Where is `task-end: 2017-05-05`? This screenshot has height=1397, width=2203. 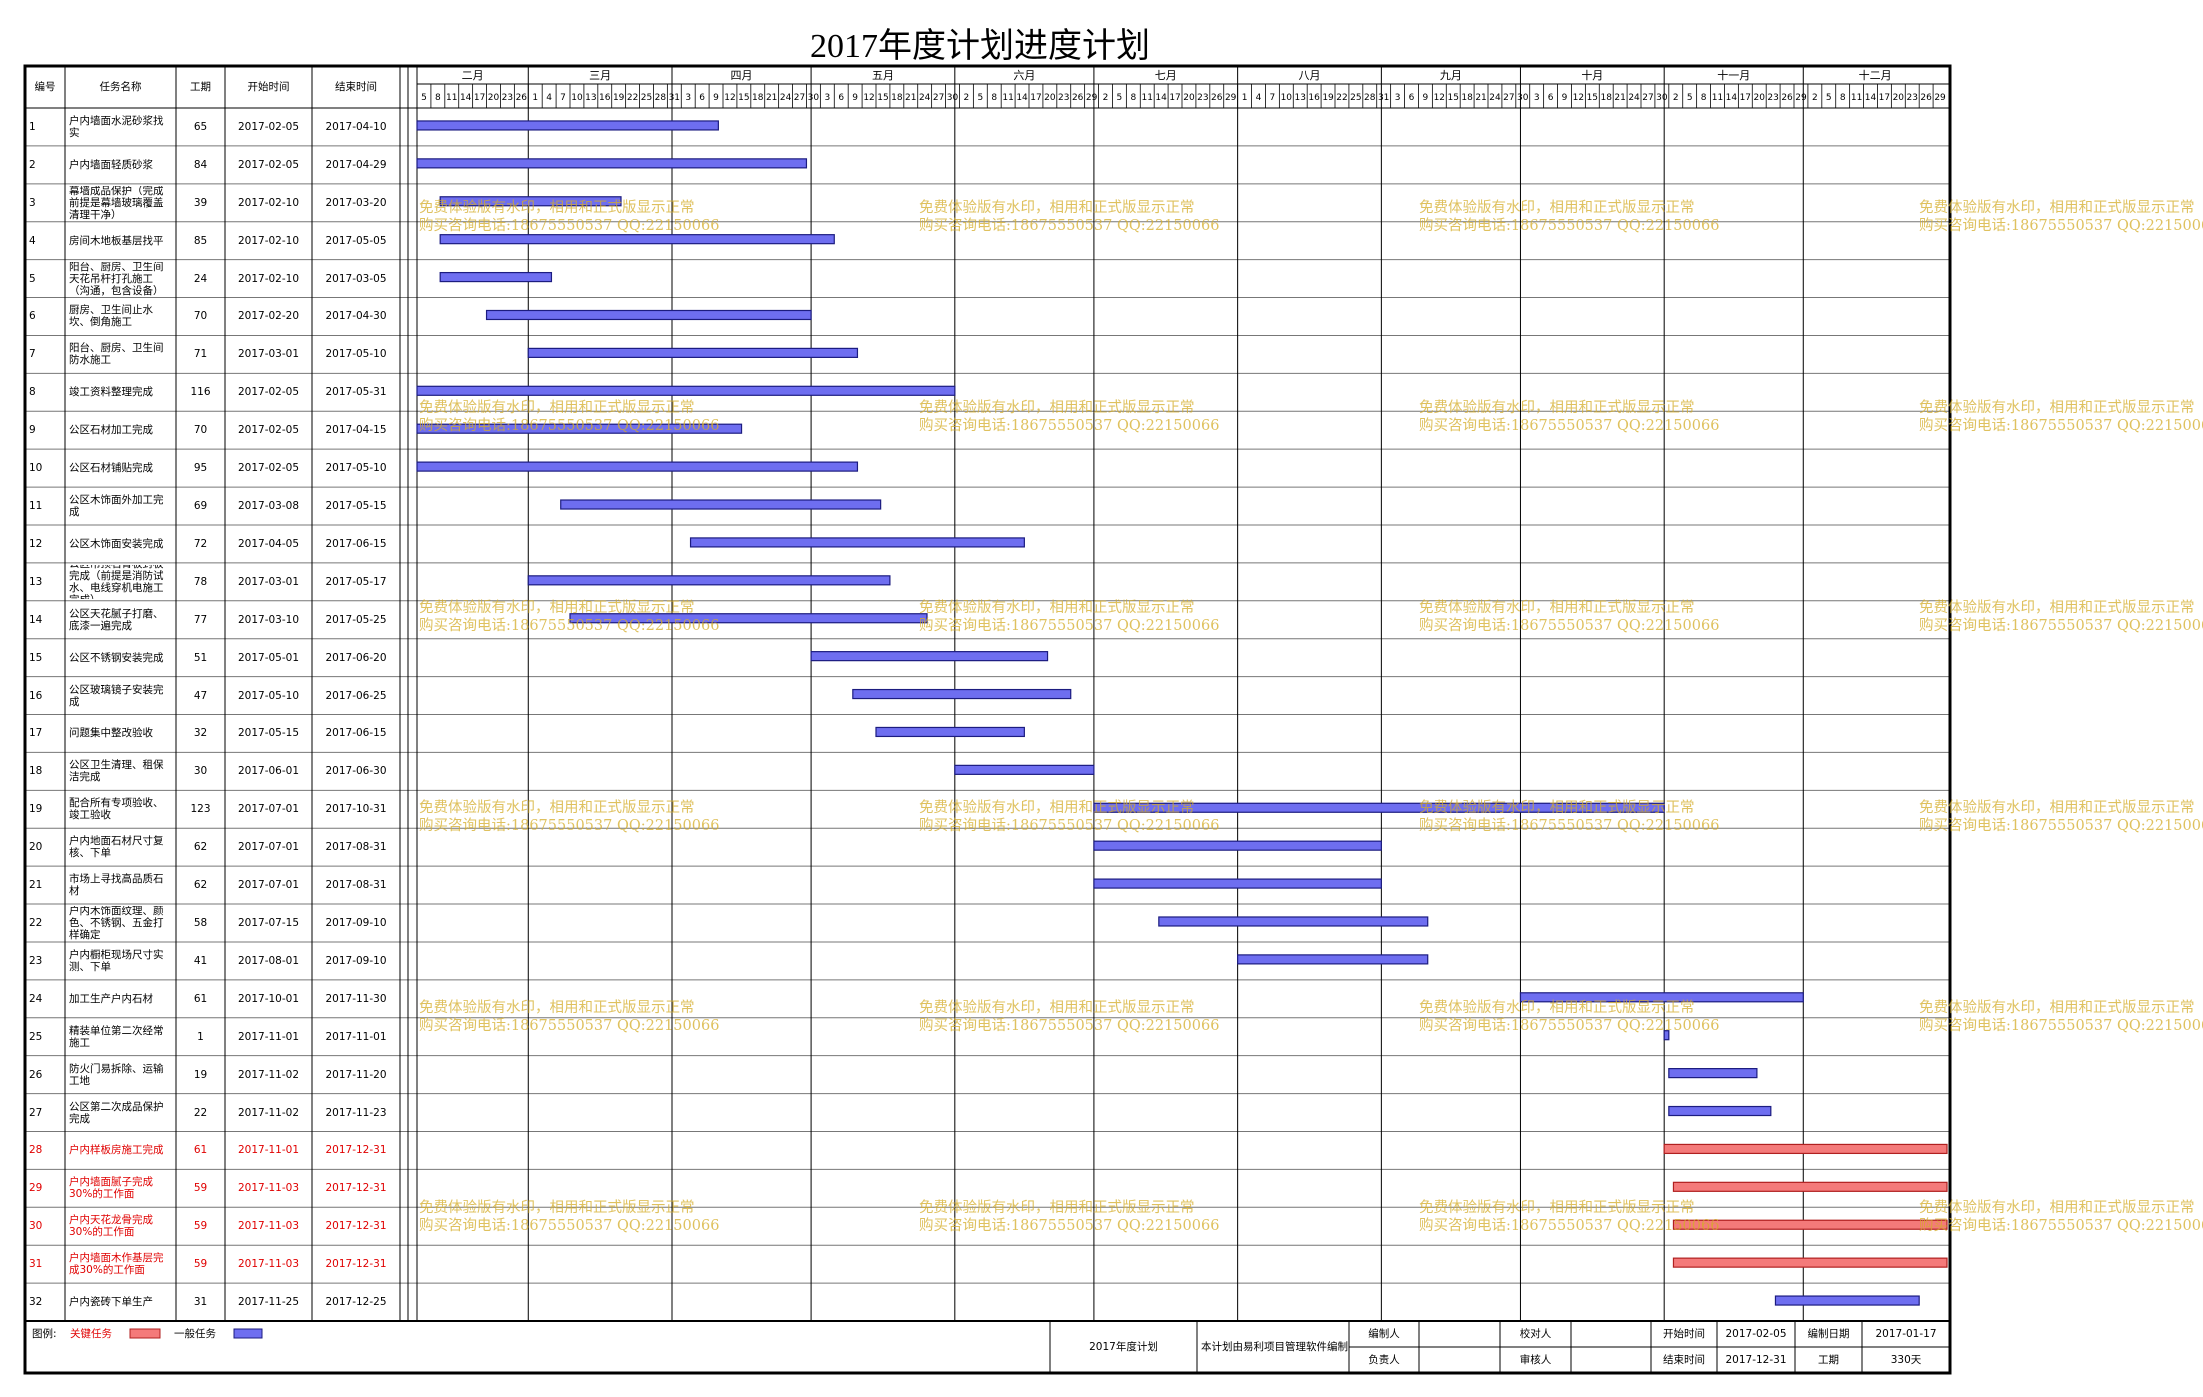 task-end: 2017-05-05 is located at coordinates (356, 240).